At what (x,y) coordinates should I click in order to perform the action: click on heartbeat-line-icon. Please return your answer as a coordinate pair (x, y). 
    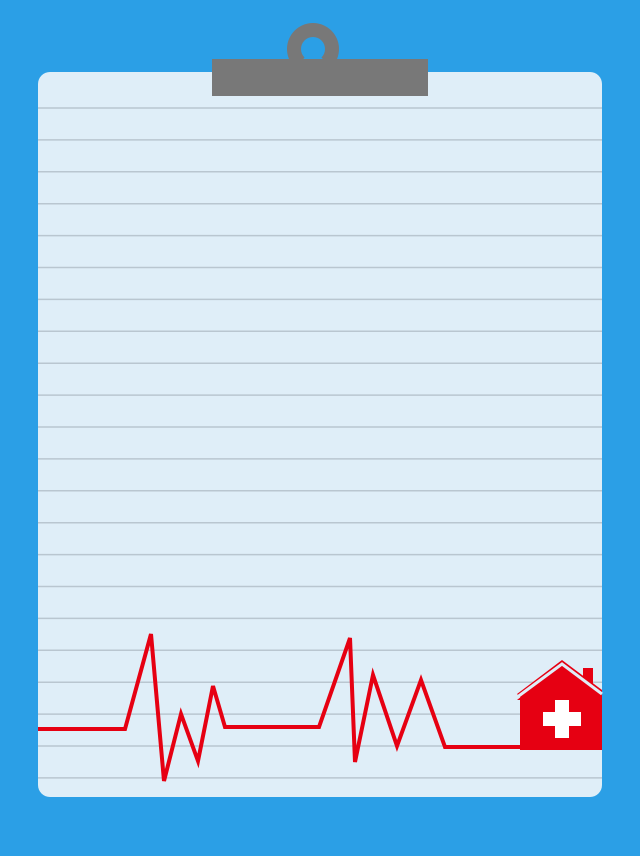
    Looking at the image, I should click on (280, 707).